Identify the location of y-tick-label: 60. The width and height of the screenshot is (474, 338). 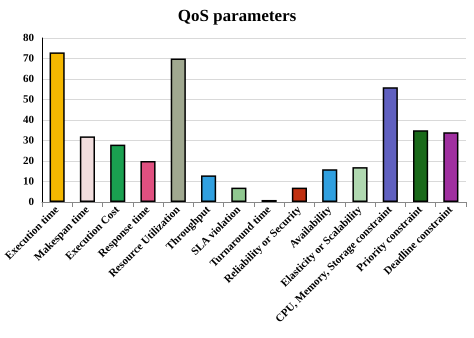
(28, 79).